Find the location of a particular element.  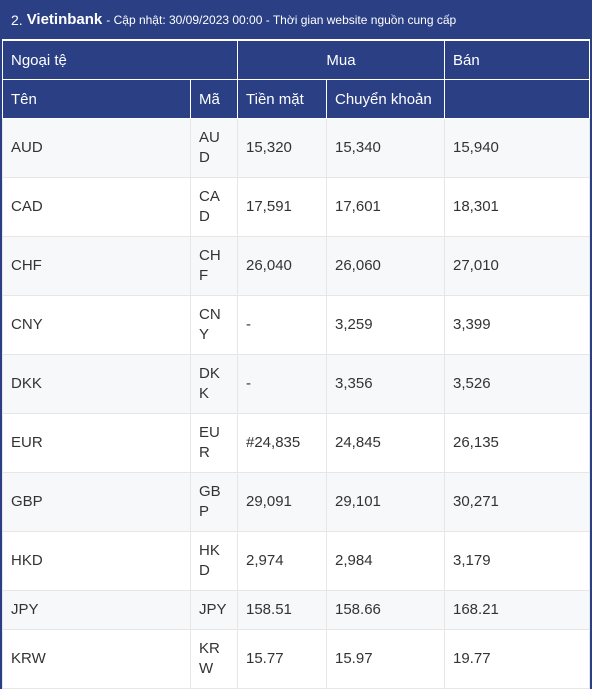

header-buy: Mua is located at coordinates (341, 60).